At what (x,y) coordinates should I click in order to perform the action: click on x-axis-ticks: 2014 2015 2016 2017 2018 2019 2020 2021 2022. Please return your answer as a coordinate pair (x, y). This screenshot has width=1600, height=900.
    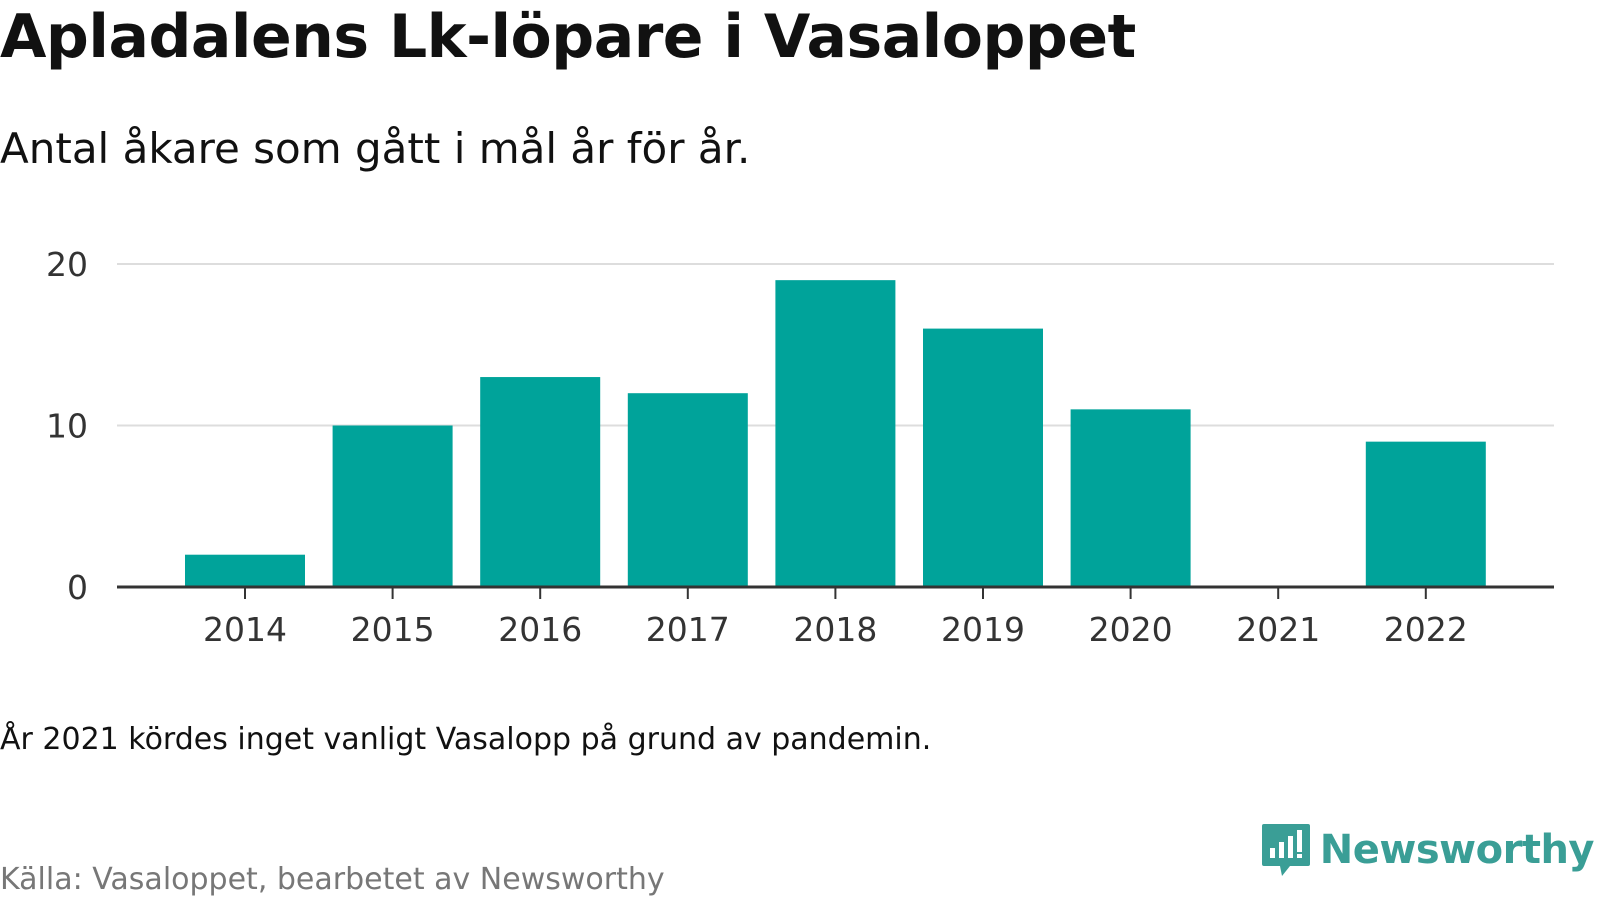
    Looking at the image, I should click on (835, 618).